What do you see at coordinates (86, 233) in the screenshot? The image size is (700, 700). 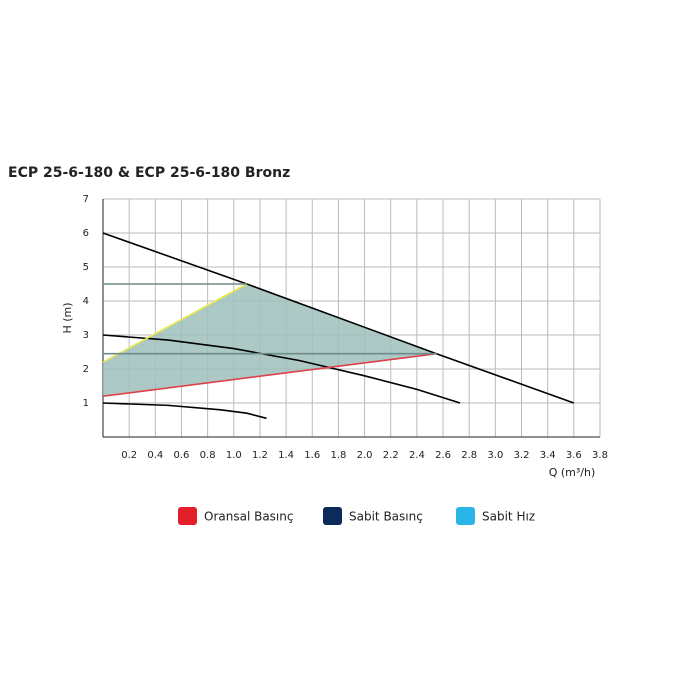 I see `y-tick-label: 6` at bounding box center [86, 233].